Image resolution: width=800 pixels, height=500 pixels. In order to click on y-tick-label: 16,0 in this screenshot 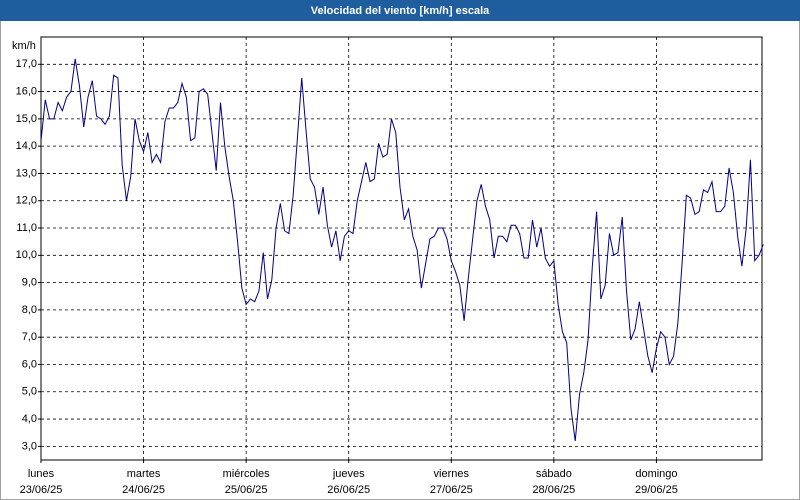, I will do `click(26, 91)`.